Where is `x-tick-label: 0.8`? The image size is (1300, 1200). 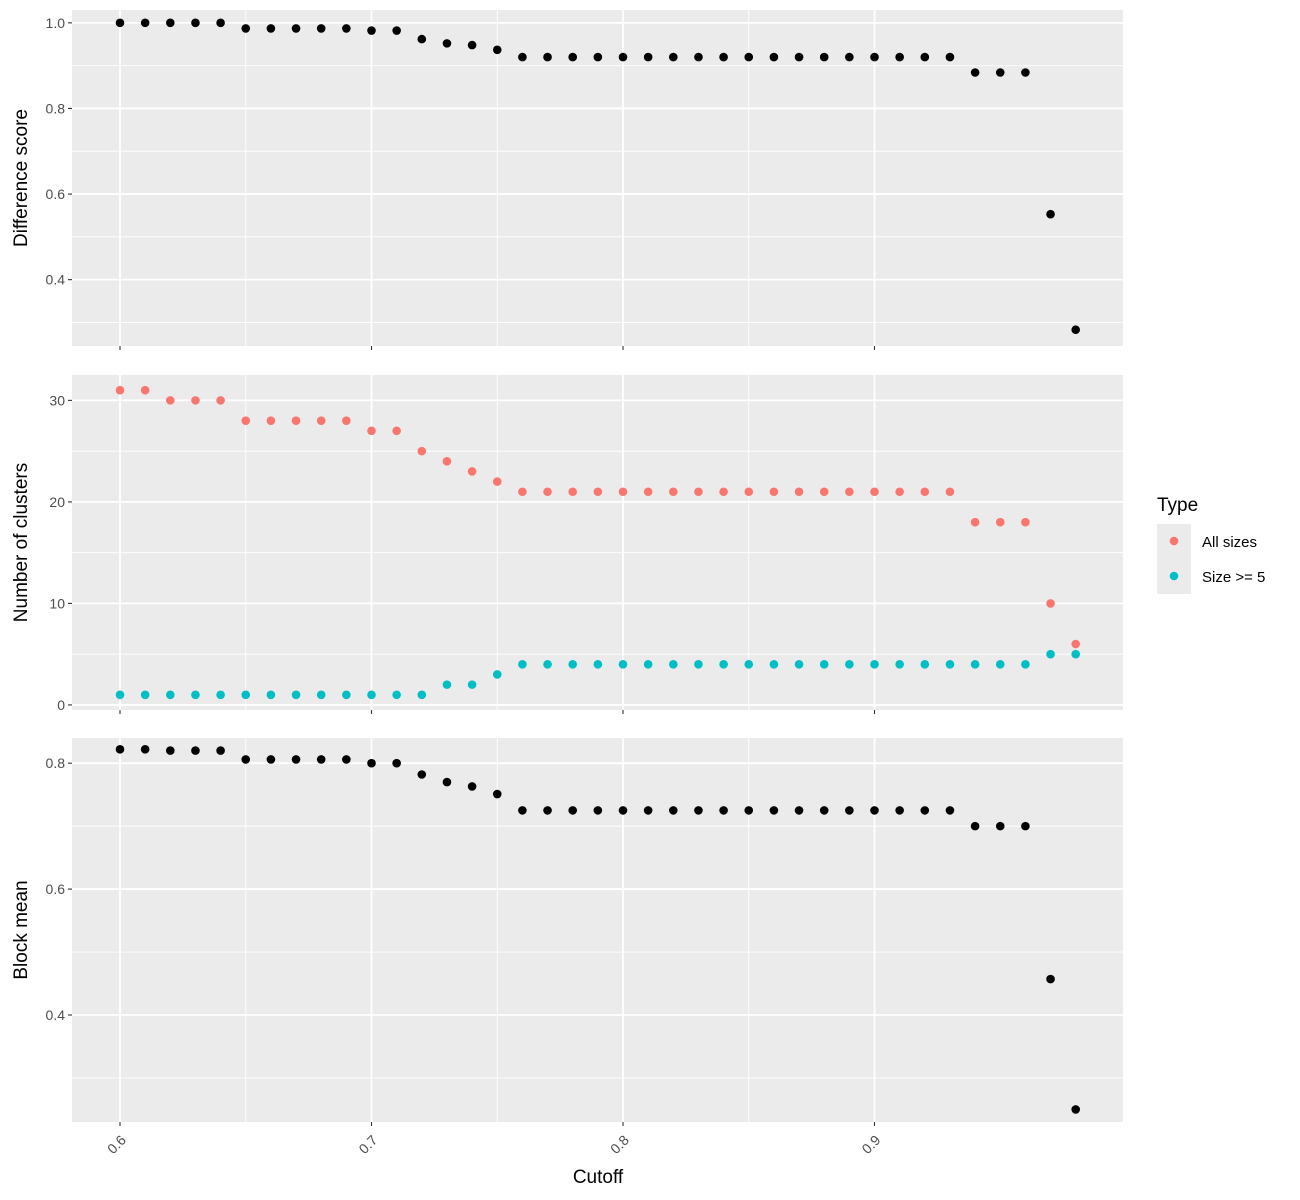 x-tick-label: 0.8 is located at coordinates (619, 1144).